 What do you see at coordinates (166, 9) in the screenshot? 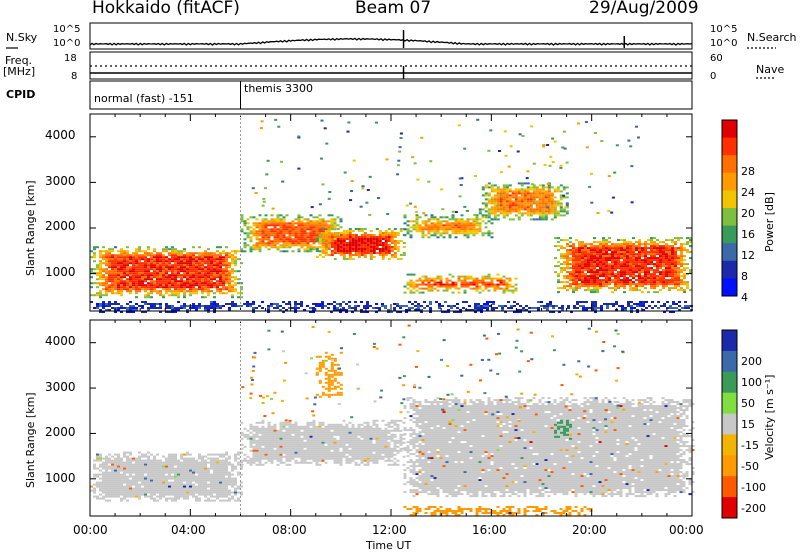
I see `station-title: Hokkaido (fitACF)` at bounding box center [166, 9].